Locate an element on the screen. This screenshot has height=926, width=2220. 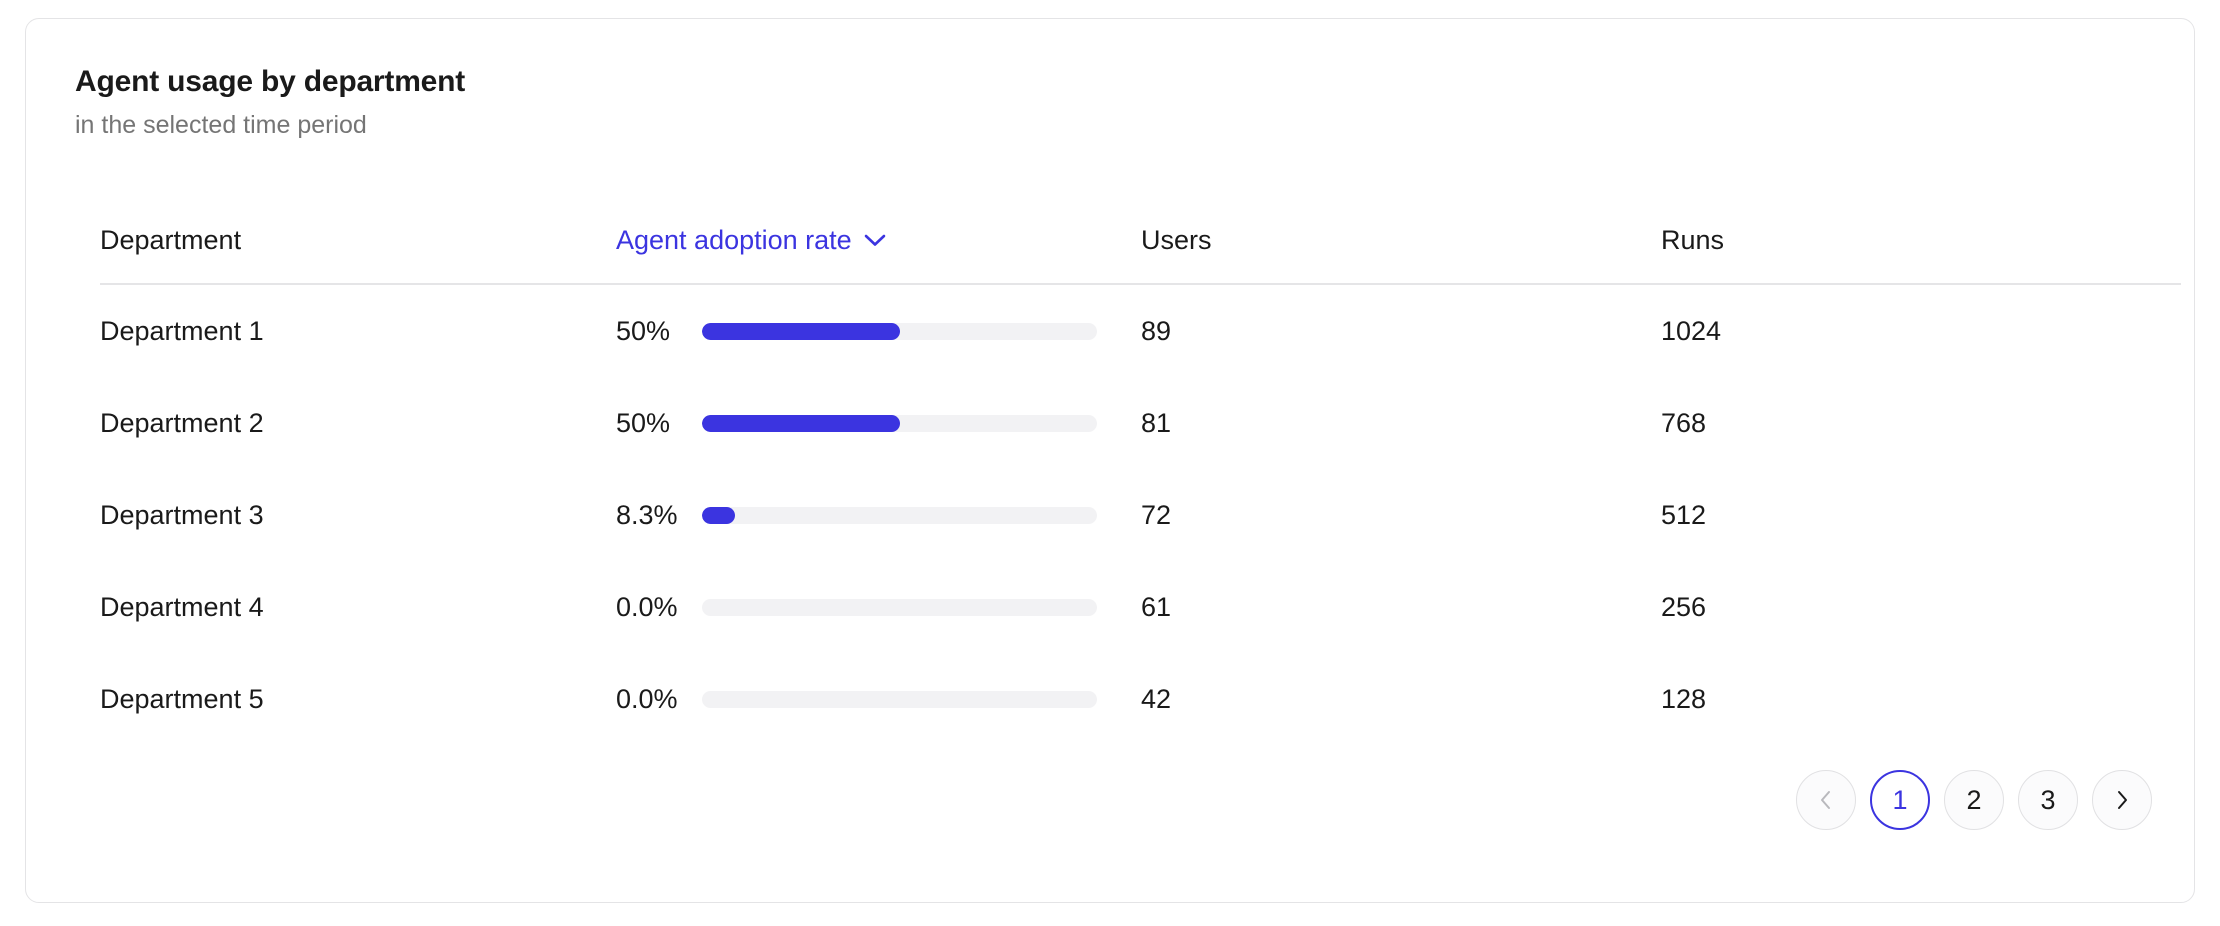
chevron-down-icon is located at coordinates (875, 240).